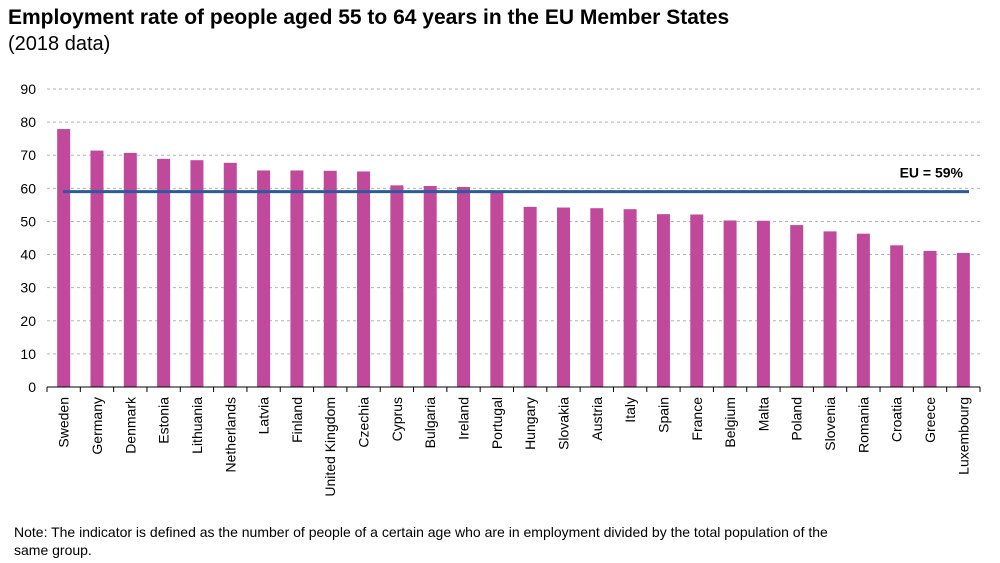 This screenshot has width=1000, height=563. Describe the element at coordinates (197, 425) in the screenshot. I see `x-tick-label: Lithuania` at that location.